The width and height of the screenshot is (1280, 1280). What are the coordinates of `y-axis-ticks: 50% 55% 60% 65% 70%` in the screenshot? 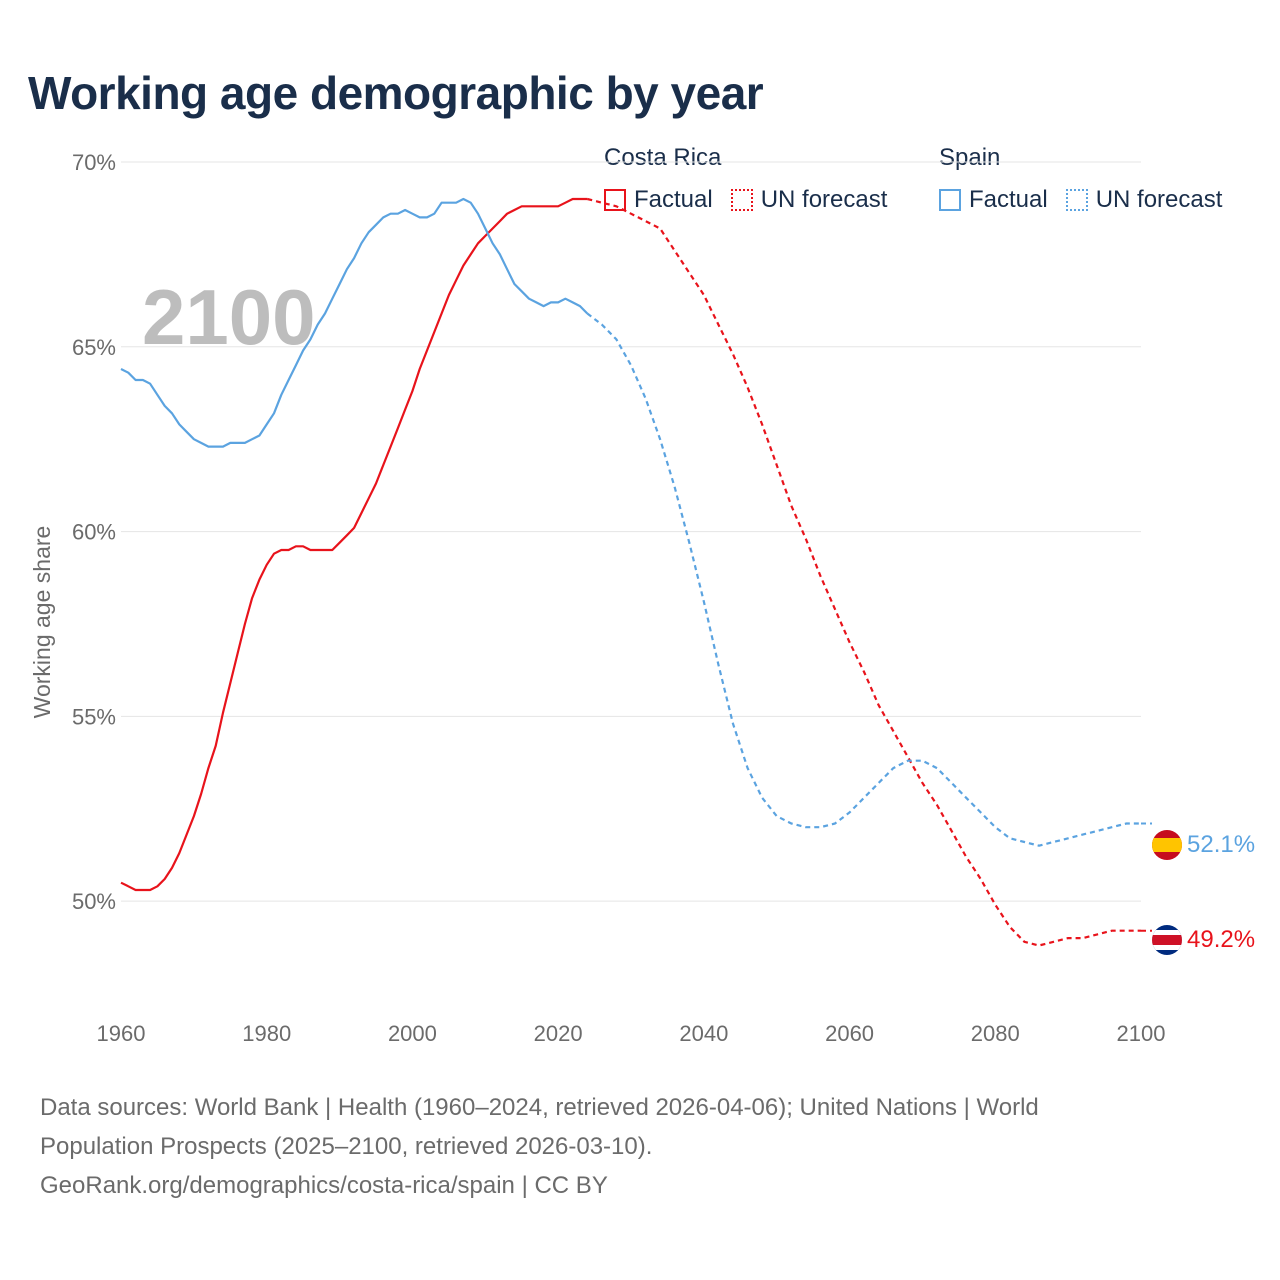 It's located at (94, 532).